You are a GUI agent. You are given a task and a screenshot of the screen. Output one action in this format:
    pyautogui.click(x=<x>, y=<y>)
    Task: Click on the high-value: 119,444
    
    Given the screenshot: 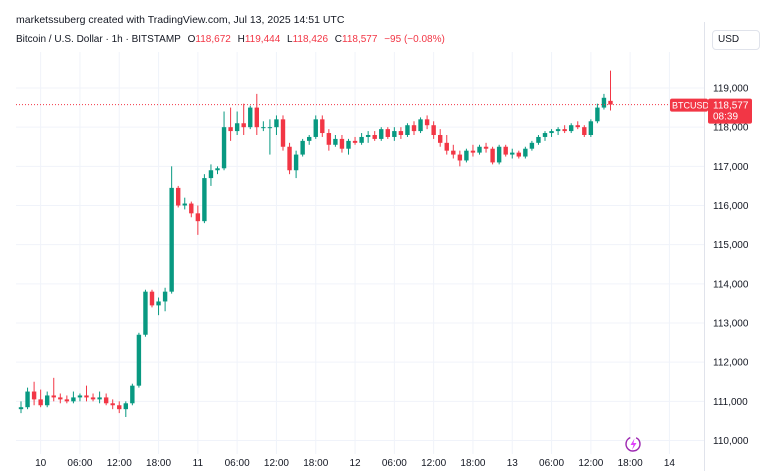 What is the action you would take?
    pyautogui.click(x=262, y=39)
    